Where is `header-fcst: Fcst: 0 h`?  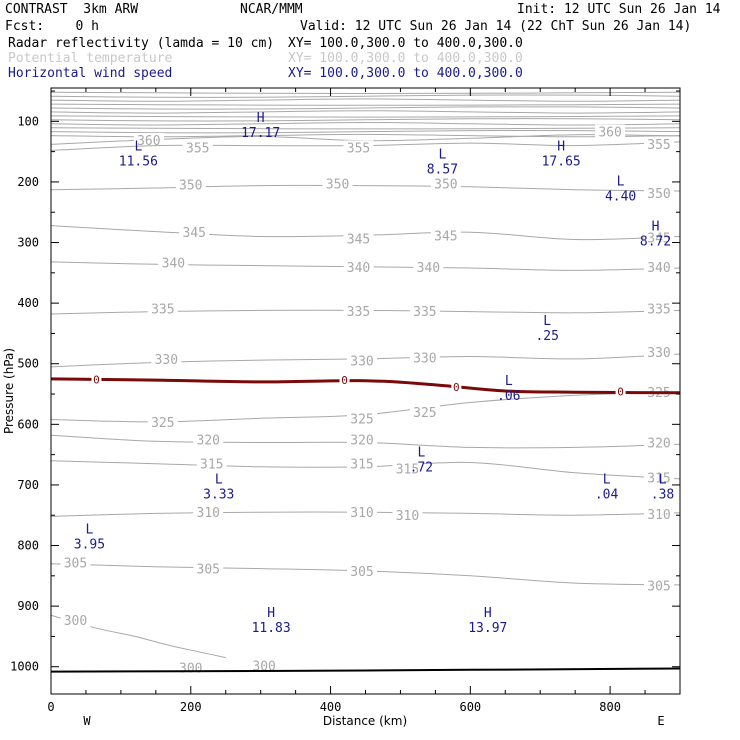
header-fcst: Fcst: 0 h is located at coordinates (52, 26).